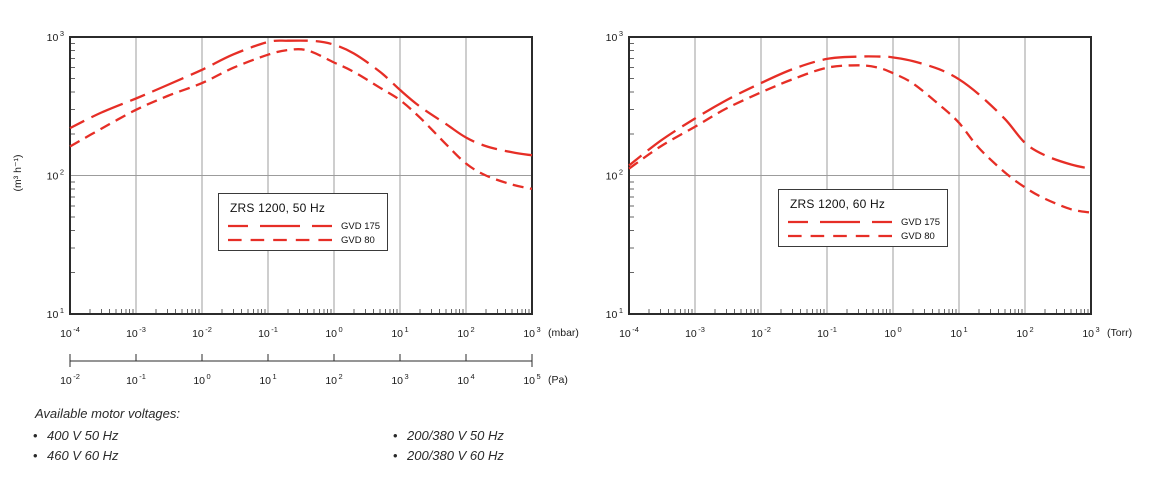 The image size is (1160, 480). I want to click on legend-zrs1200-60hz: ZRS 1200, 60 Hz GVD 175 GVD 80, so click(863, 218).